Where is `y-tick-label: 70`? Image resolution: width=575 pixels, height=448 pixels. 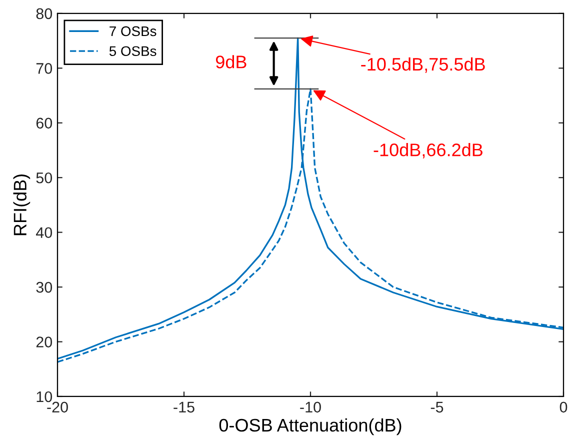 y-tick-label: 70 is located at coordinates (44, 68).